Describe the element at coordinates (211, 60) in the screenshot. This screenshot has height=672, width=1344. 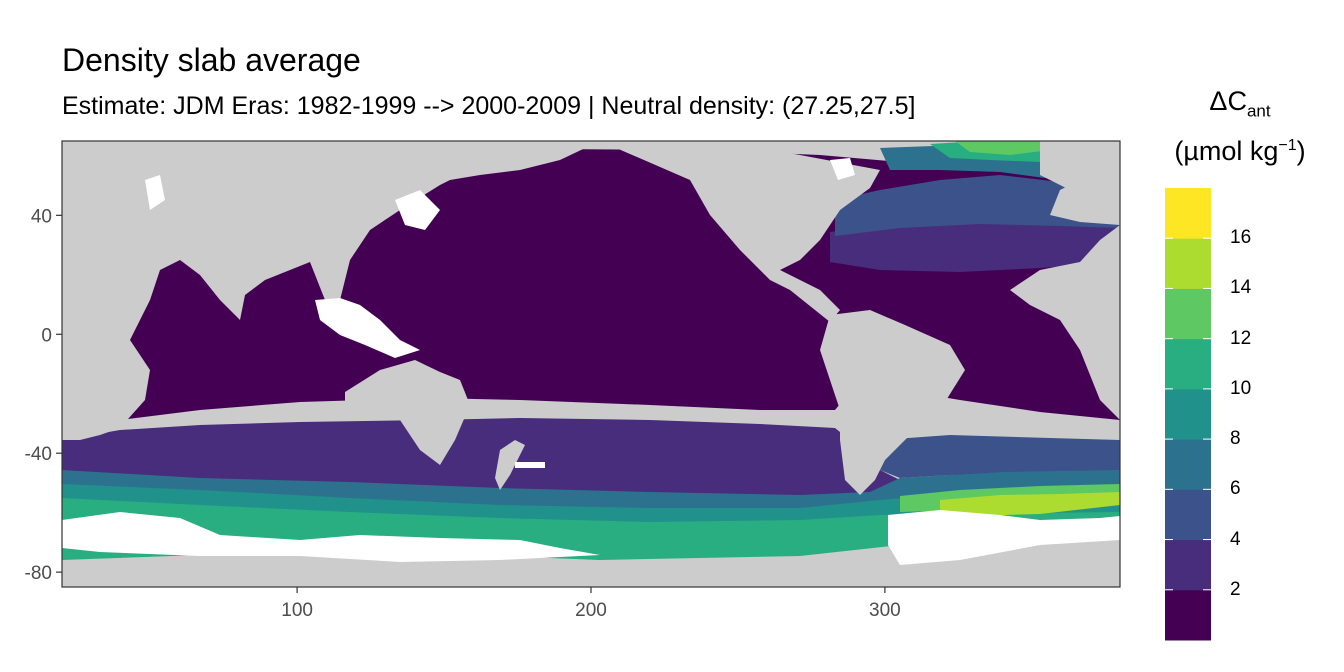
I see `map-title: Density slab average` at that location.